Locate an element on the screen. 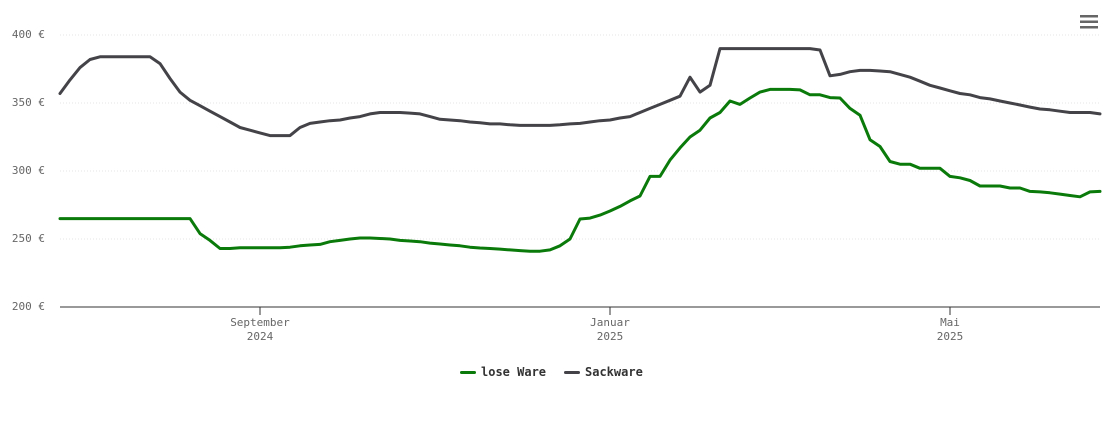  y-tick-label: 350 € is located at coordinates (28, 102).